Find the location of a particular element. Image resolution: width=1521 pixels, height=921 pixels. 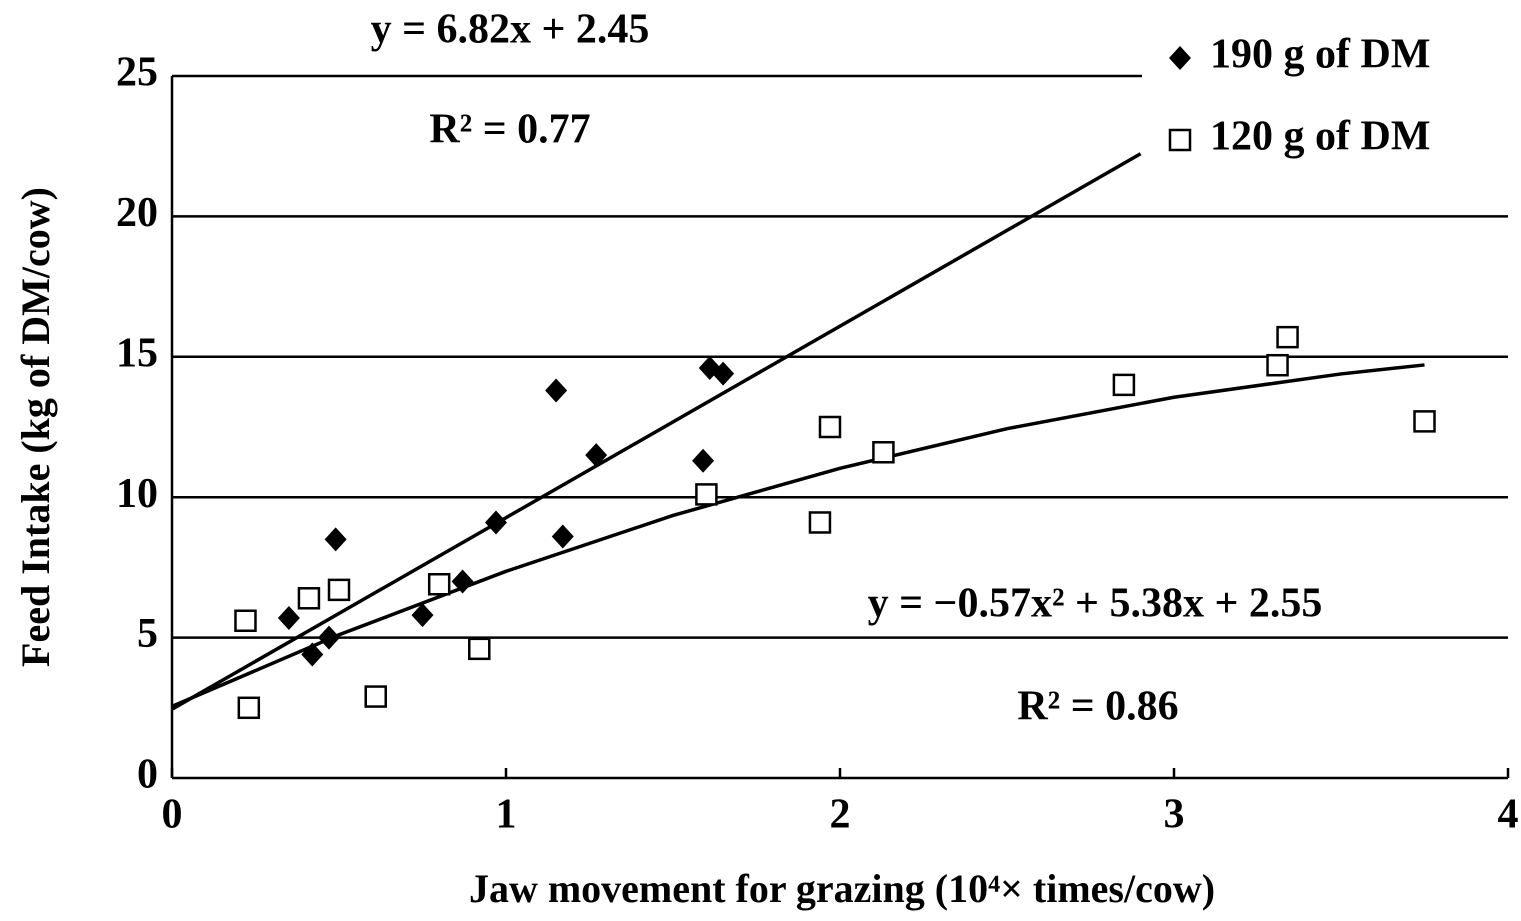

y-tick-label: 25 is located at coordinates (137, 73).